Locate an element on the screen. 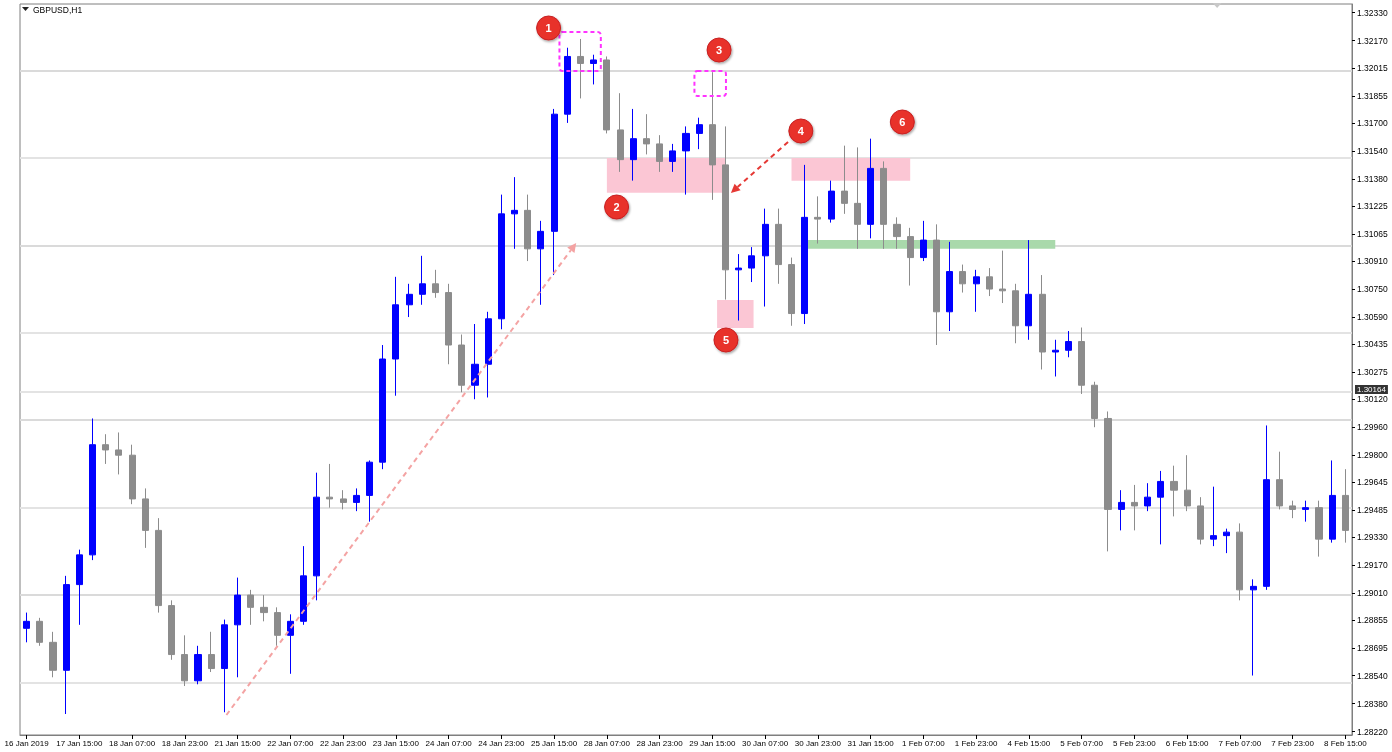  x-tick-label: 18 Jan 23:00 is located at coordinates (185, 743).